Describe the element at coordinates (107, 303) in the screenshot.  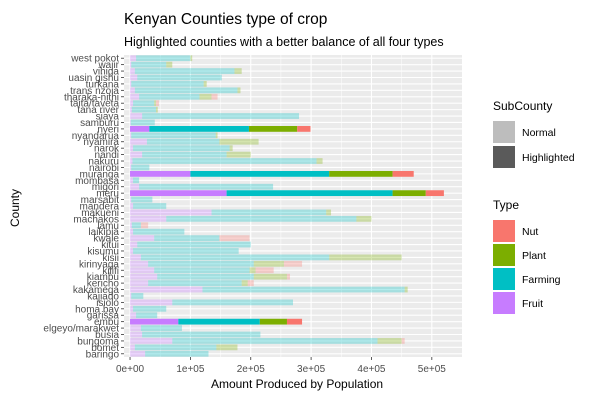
I see `y-tick-label: isiolo` at that location.